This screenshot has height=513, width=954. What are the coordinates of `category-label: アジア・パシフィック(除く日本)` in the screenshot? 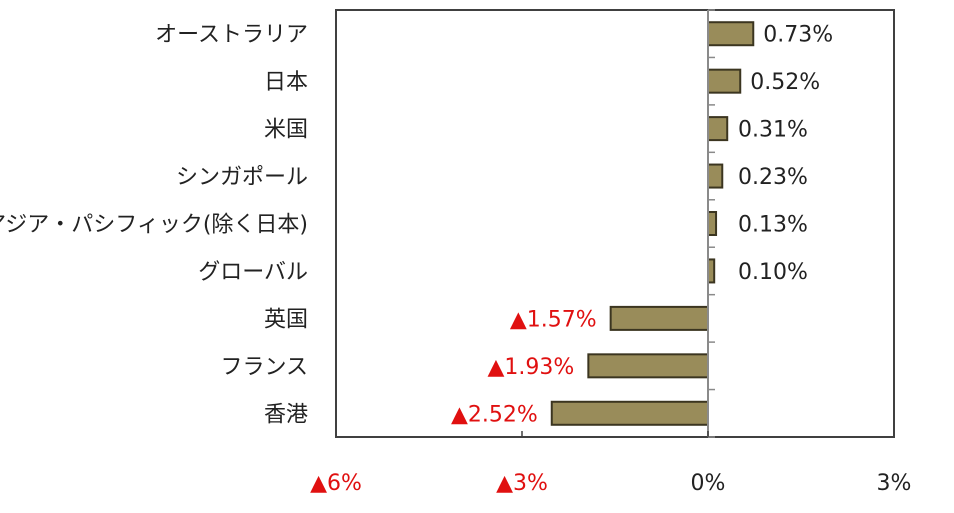 It's located at (154, 225).